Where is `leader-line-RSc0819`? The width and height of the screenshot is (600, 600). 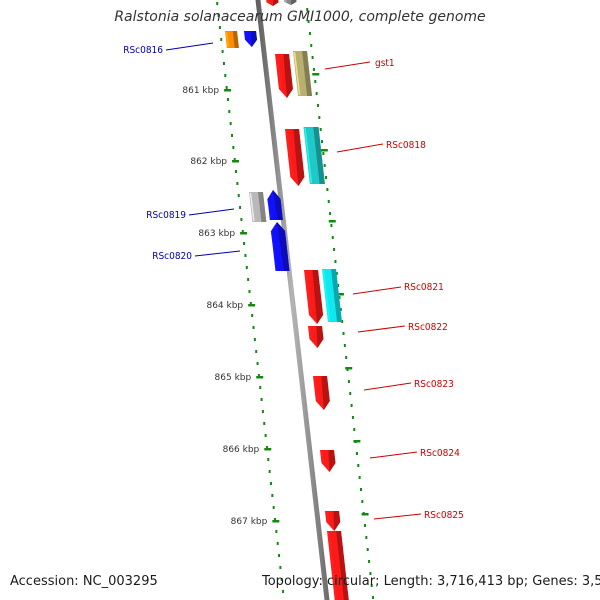
leader-line-RSc0819 is located at coordinates (211, 212).